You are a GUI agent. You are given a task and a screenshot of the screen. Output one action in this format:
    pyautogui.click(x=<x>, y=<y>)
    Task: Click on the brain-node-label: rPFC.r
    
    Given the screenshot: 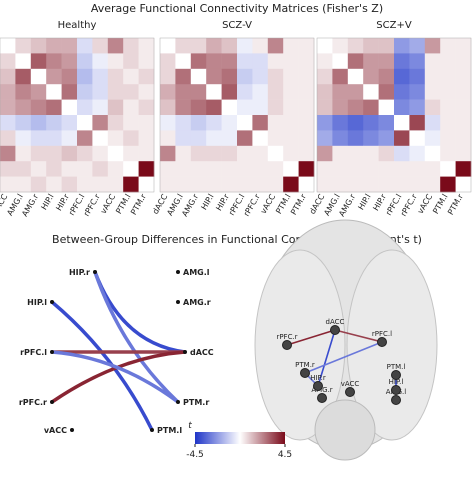 What is the action you would take?
    pyautogui.click(x=286, y=337)
    